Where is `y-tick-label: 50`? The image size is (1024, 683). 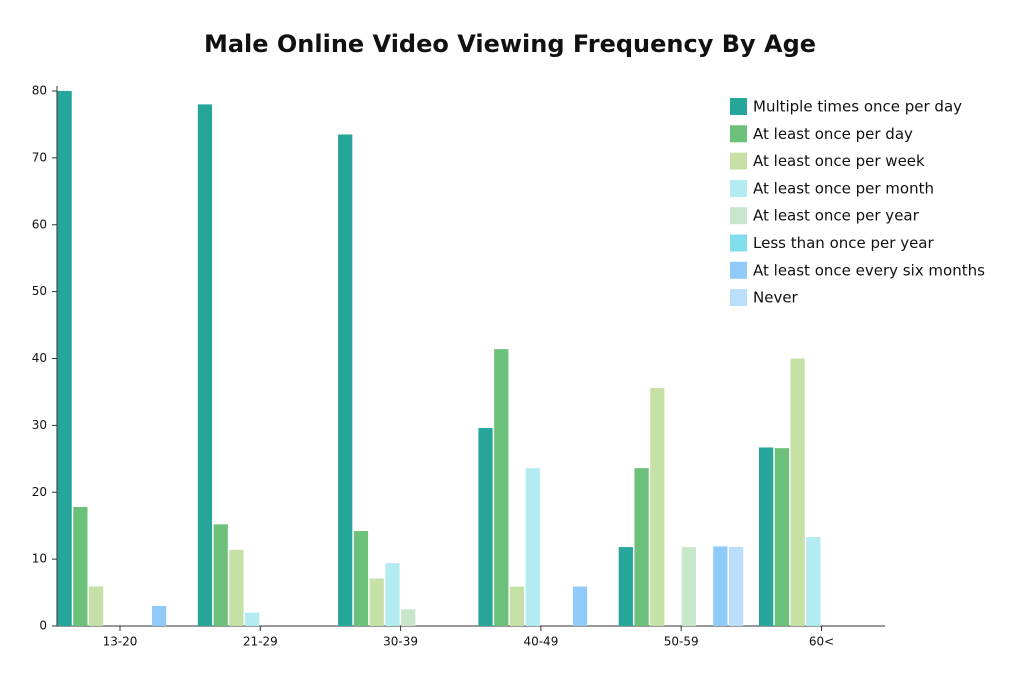 y-tick-label: 50 is located at coordinates (39, 291).